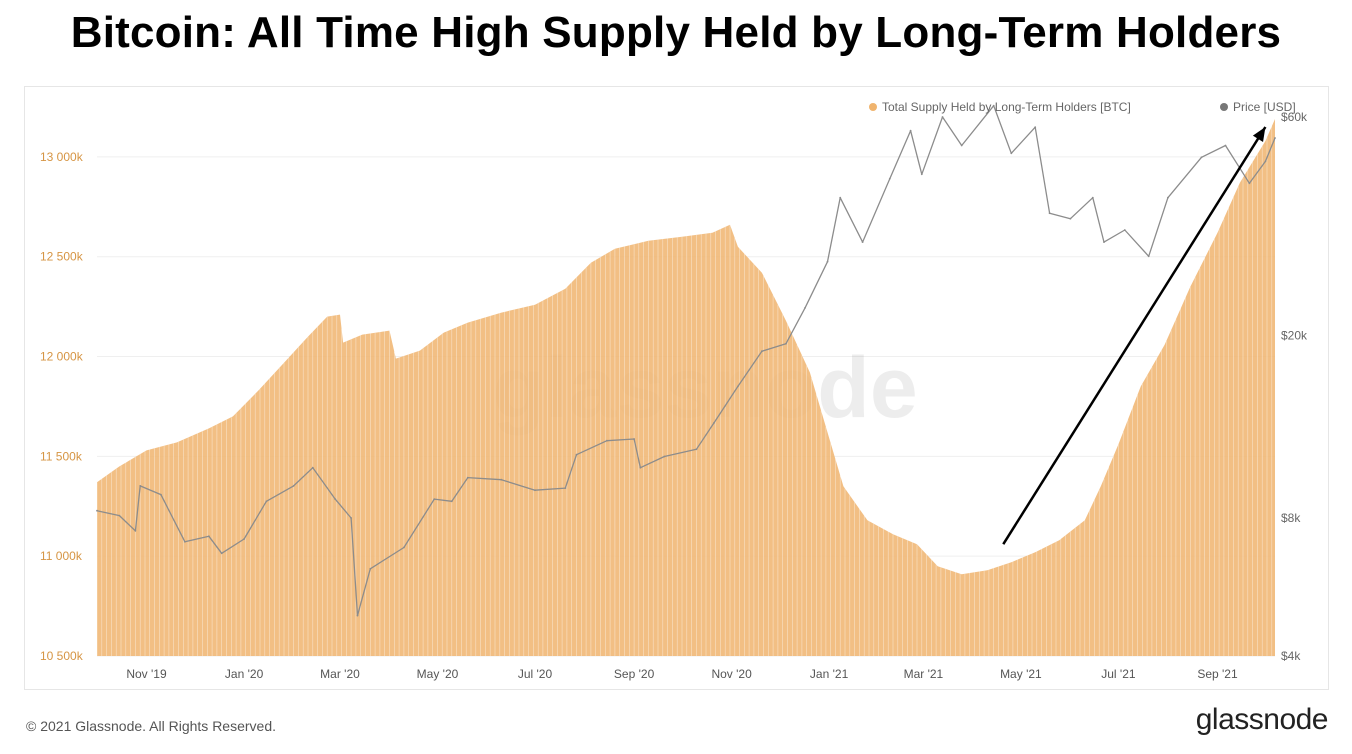 The height and width of the screenshot is (754, 1352). I want to click on x-tick-label: Jan '20, so click(244, 674).